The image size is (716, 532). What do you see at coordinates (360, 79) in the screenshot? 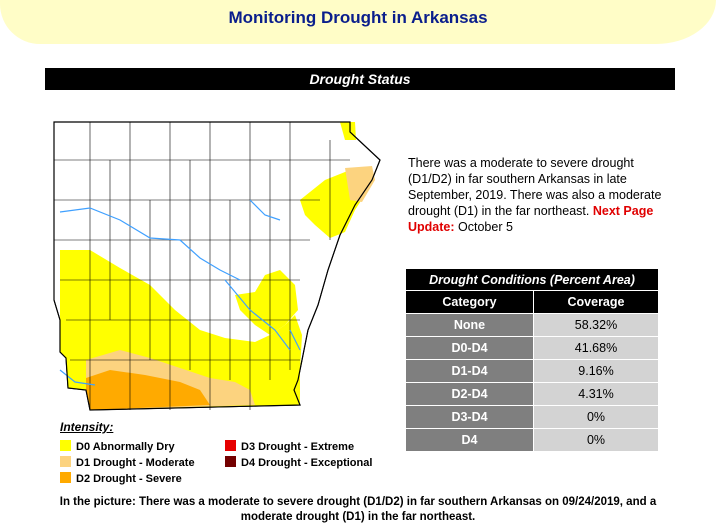
I see `section-title-bar: Drought Status` at bounding box center [360, 79].